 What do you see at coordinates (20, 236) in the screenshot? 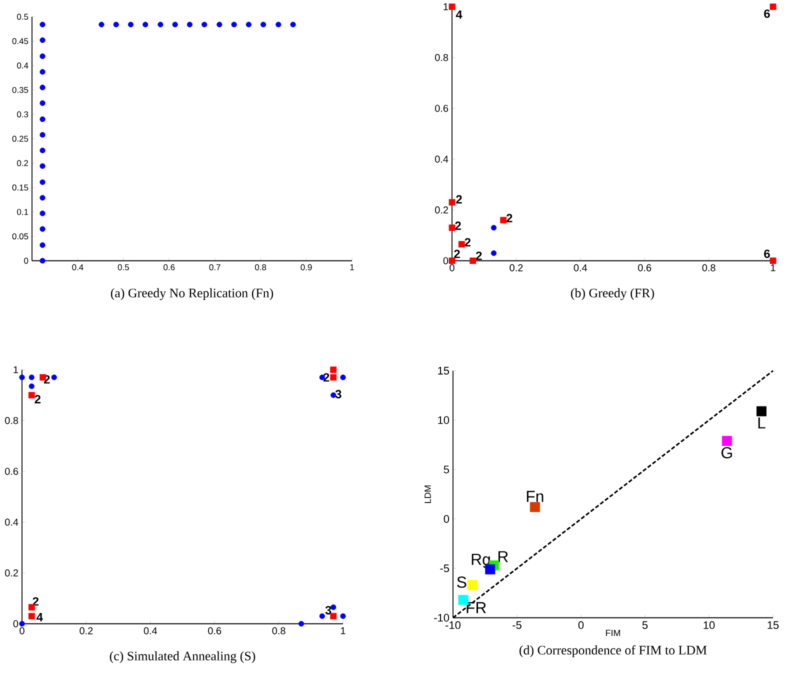
I see `y-tick-label: 0.05` at bounding box center [20, 236].